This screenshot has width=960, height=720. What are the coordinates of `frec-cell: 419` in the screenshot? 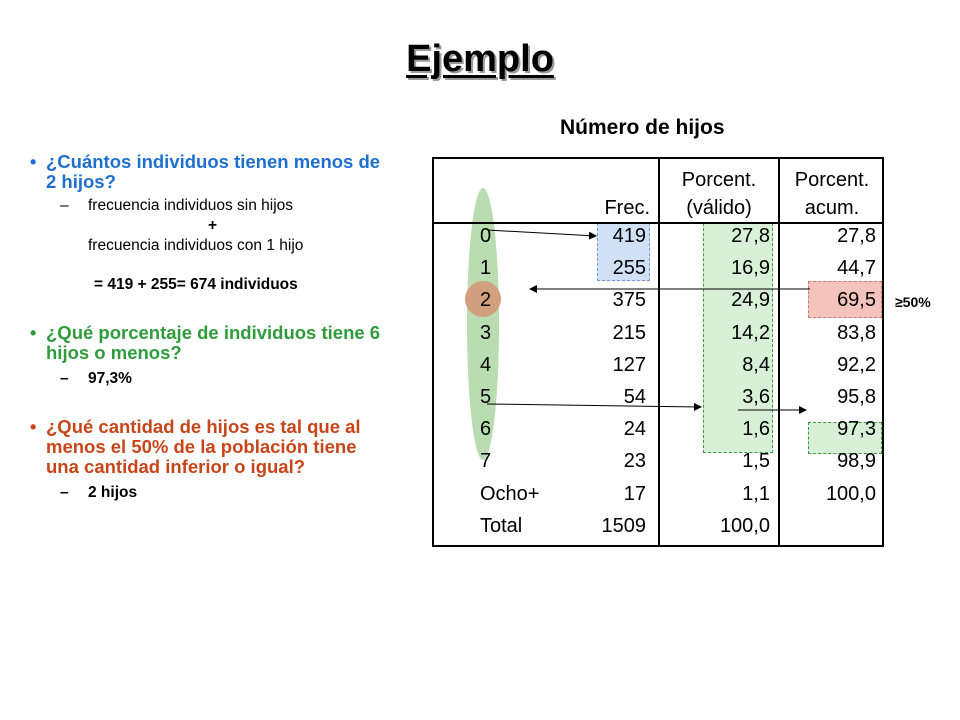 It's located at (629, 236).